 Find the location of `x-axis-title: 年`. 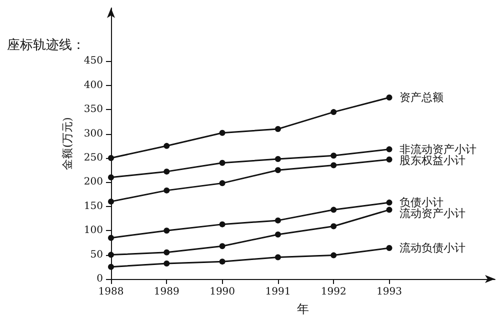

x-axis-title: 年 is located at coordinates (303, 309).